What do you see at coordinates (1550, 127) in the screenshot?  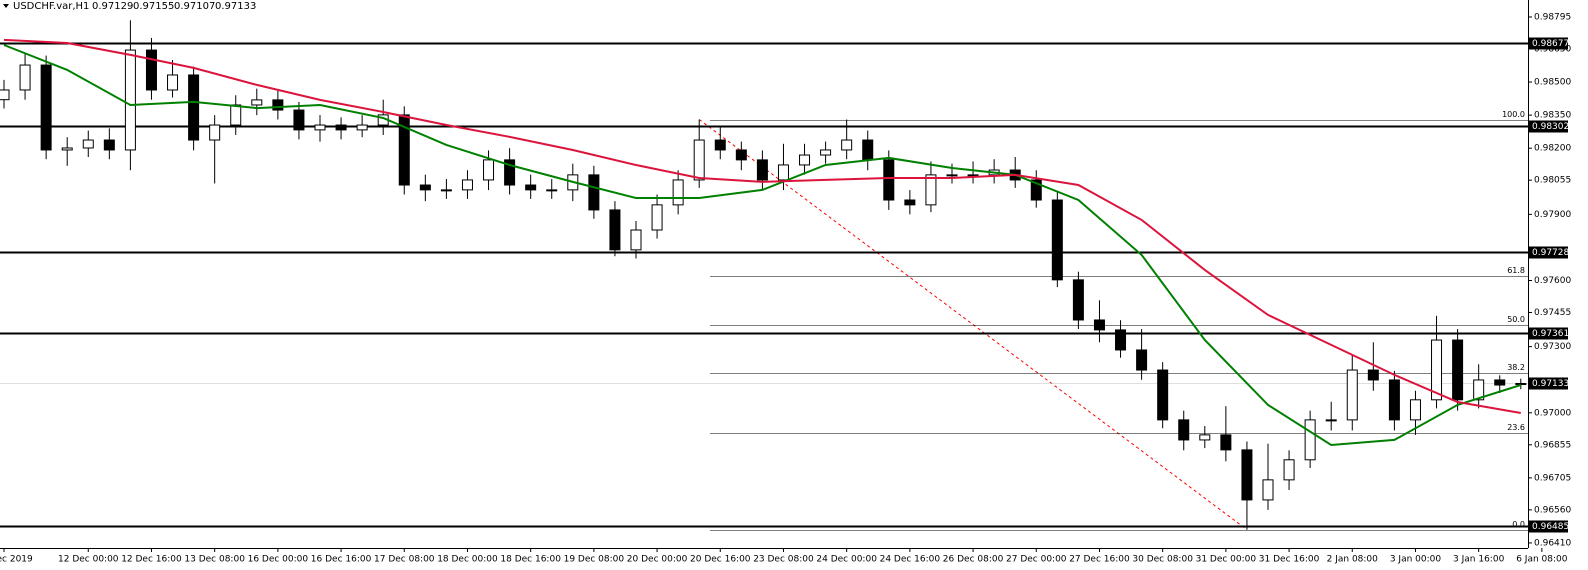 I see `price-box-label: 0.98302` at bounding box center [1550, 127].